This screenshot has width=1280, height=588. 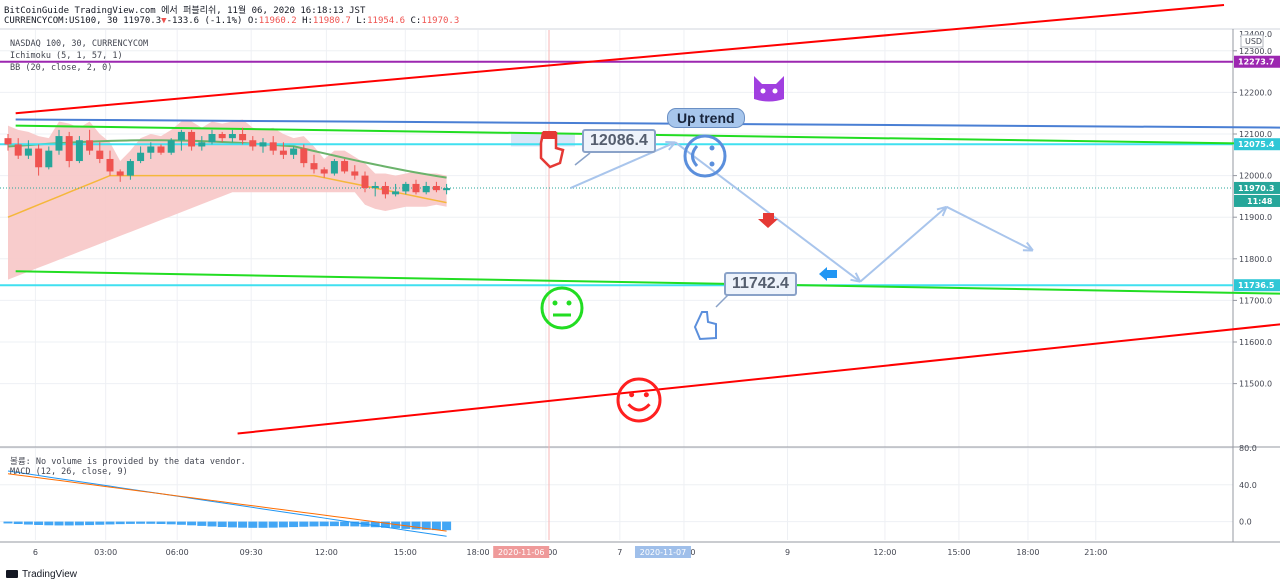 What do you see at coordinates (277, 21) in the screenshot?
I see `open-value: 11960.2` at bounding box center [277, 21].